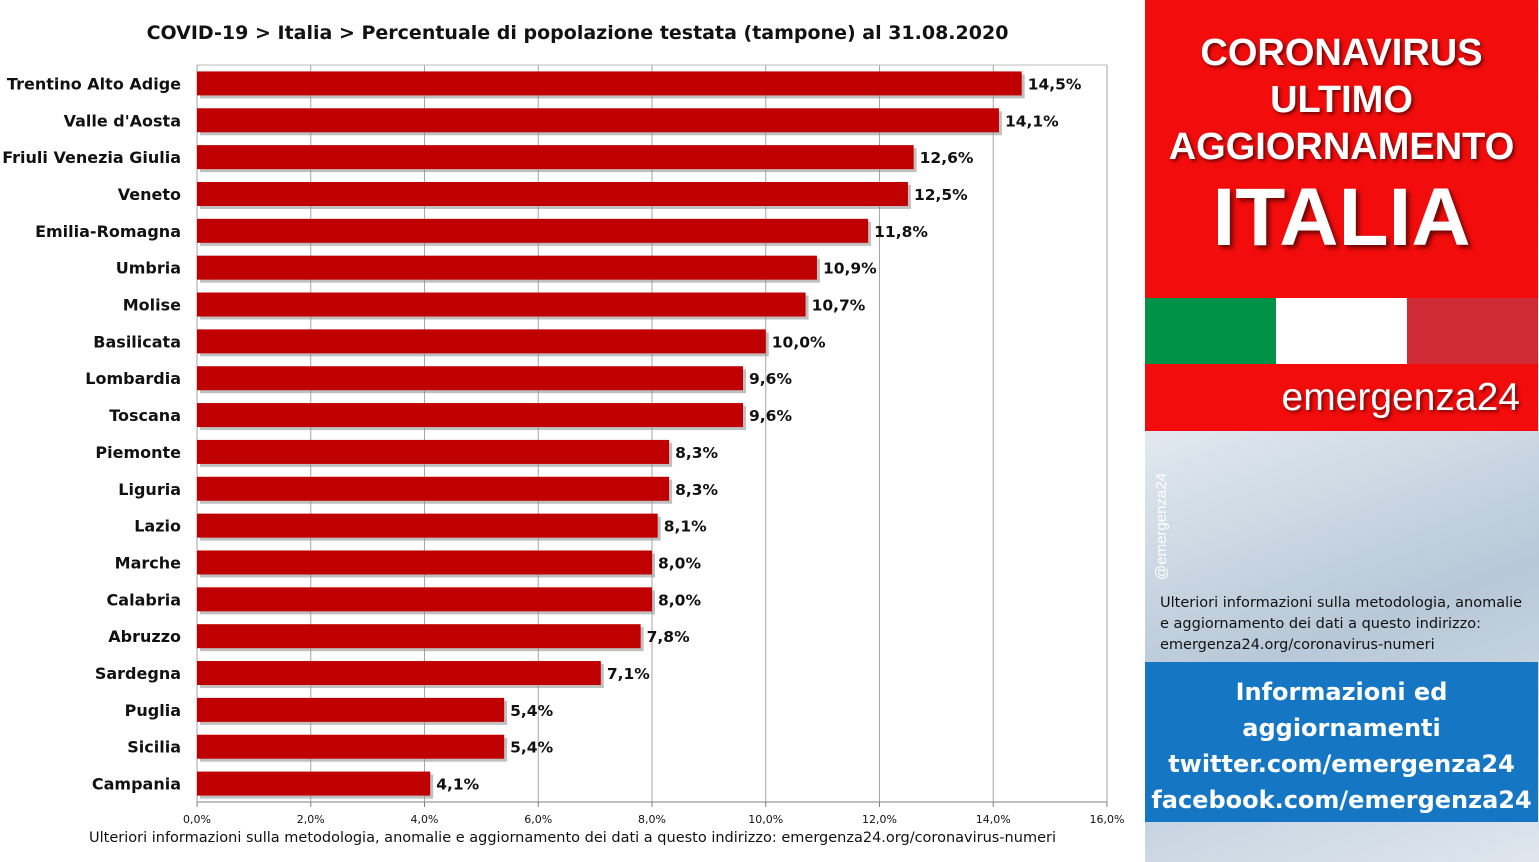 Image resolution: width=1539 pixels, height=862 pixels. What do you see at coordinates (144, 599) in the screenshot?
I see `category-label: Calabria` at bounding box center [144, 599].